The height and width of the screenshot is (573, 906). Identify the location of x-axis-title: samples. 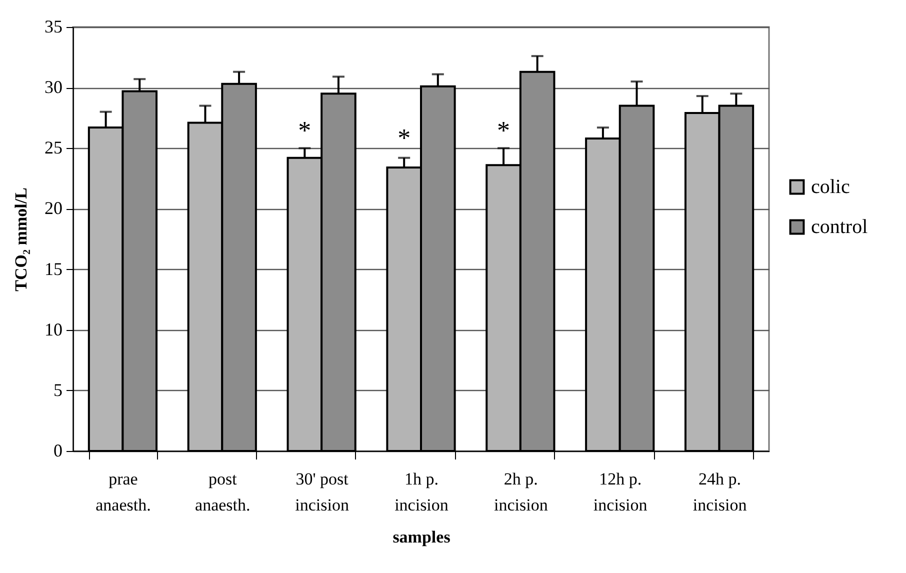
(421, 537).